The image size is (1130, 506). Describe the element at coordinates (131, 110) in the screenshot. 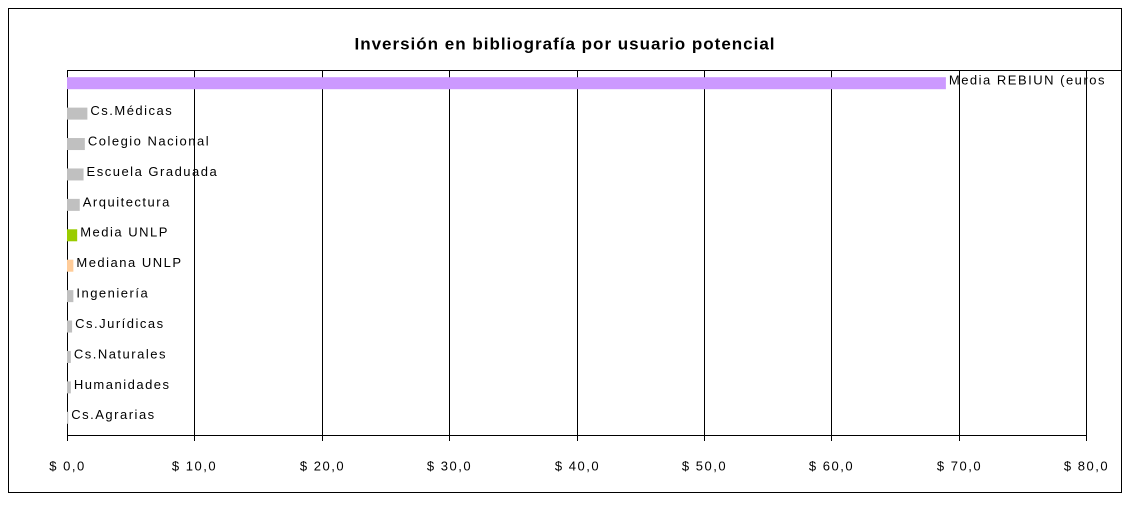

I see `category-label: Cs.Médicas` at that location.